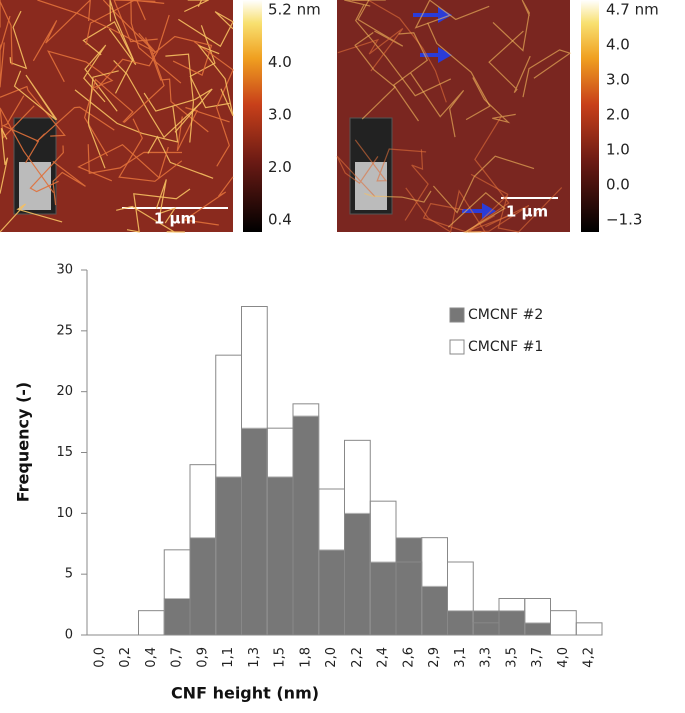  Describe the element at coordinates (69, 635) in the screenshot. I see `y-tick-label: 0` at that location.